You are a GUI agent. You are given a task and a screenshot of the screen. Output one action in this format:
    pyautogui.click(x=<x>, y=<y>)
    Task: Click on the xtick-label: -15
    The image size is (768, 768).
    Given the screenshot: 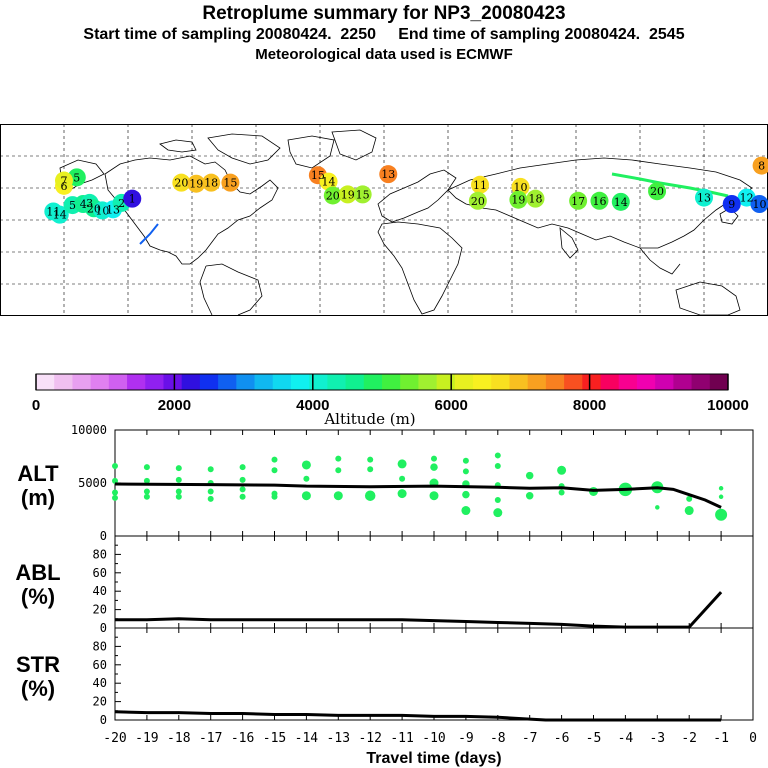 What is the action you would take?
    pyautogui.click(x=274, y=738)
    